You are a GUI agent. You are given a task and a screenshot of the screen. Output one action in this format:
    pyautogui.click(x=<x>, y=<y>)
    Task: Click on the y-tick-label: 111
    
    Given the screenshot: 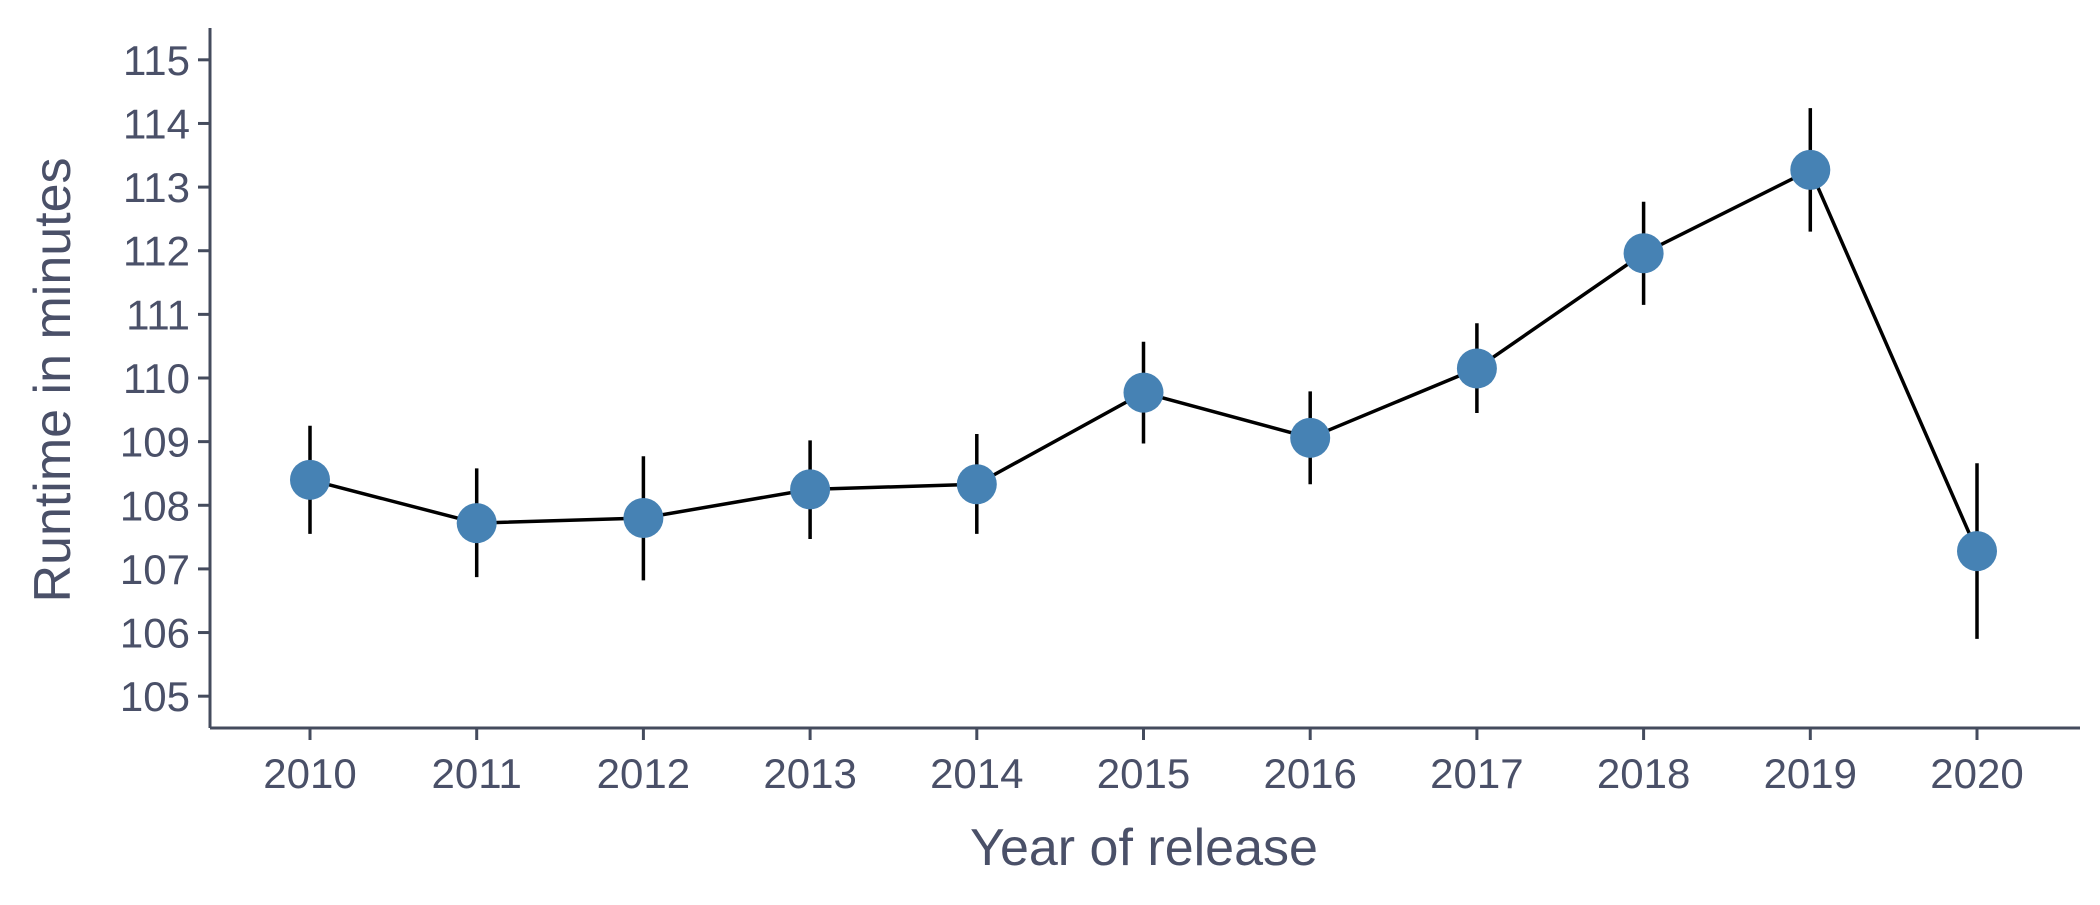 What is the action you would take?
    pyautogui.click(x=158, y=314)
    